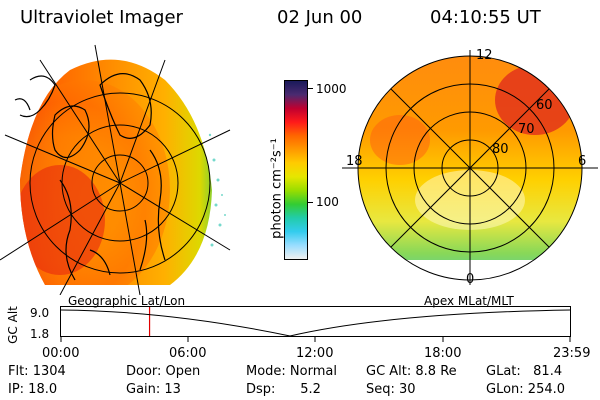  I want to click on timeline-x-tick-2359: 23:59, so click(572, 353).